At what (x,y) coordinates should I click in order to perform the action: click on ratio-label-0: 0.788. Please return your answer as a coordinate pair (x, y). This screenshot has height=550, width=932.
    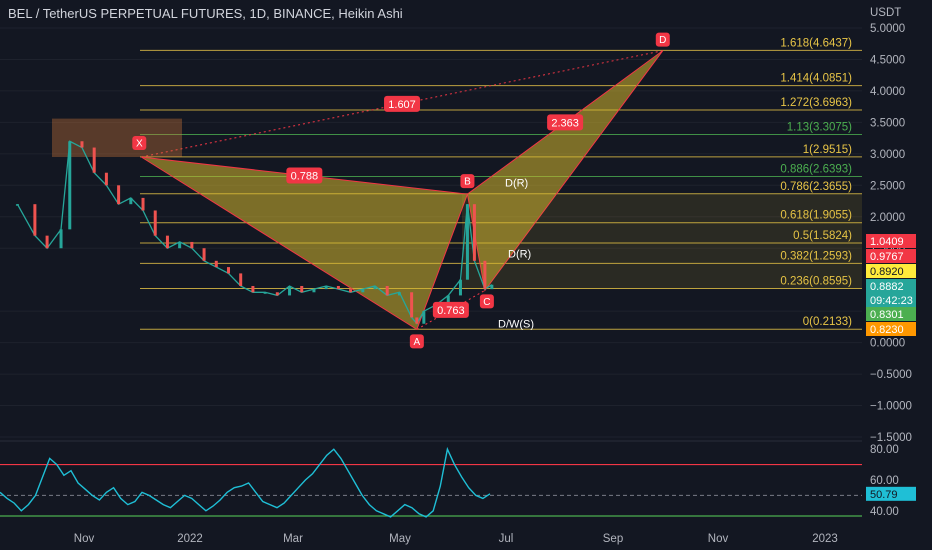
    Looking at the image, I should click on (305, 177).